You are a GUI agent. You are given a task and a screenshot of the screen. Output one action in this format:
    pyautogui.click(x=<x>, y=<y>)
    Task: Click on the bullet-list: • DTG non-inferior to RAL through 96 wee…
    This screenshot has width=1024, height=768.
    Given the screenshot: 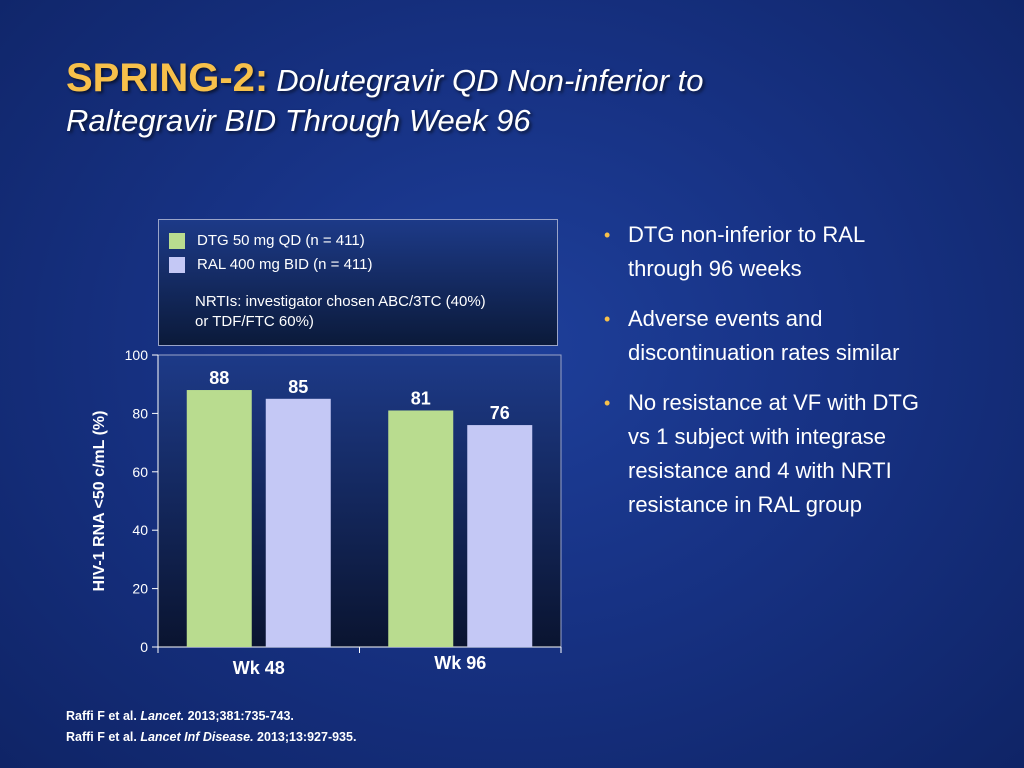 What is the action you would take?
    pyautogui.click(x=784, y=378)
    